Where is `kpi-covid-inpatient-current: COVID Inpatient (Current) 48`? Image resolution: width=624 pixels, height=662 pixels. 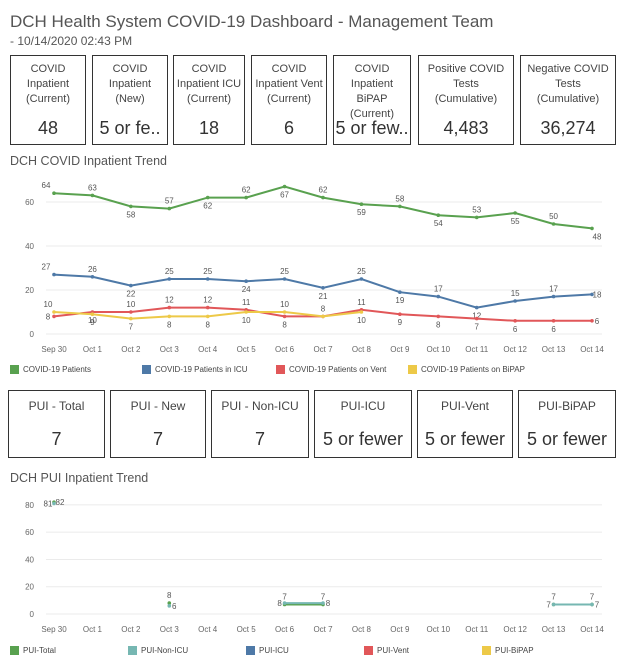 kpi-covid-inpatient-current: COVID Inpatient (Current) 48 is located at coordinates (48, 100).